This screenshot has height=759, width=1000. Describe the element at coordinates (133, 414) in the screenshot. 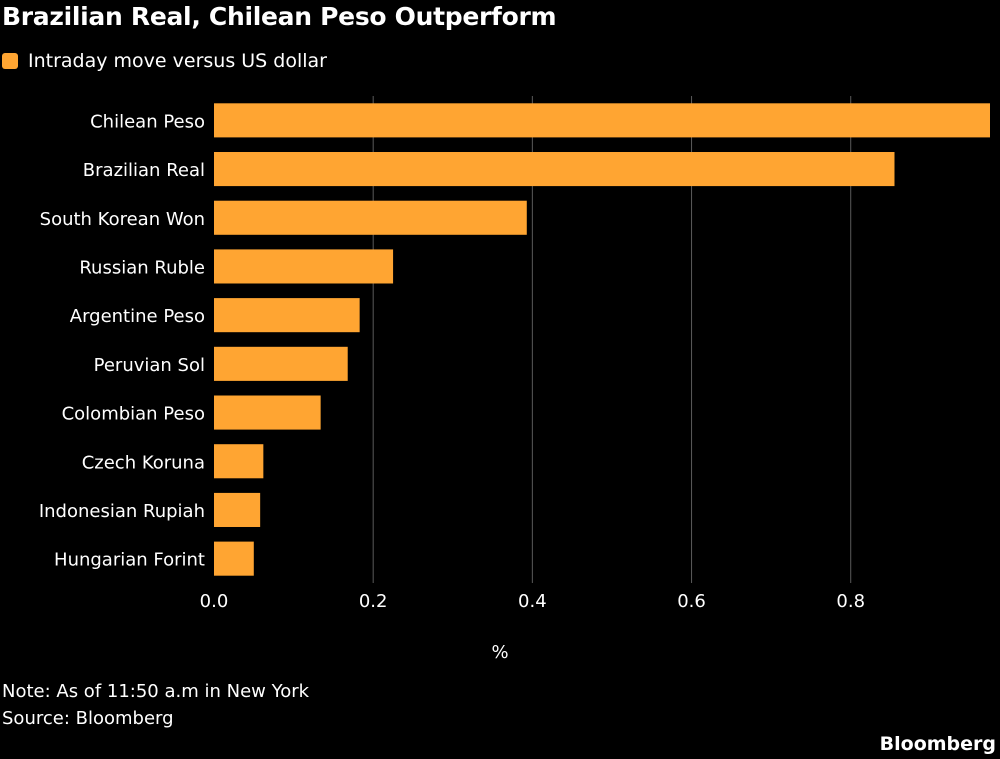

I see `category-label: Colombian Peso` at that location.